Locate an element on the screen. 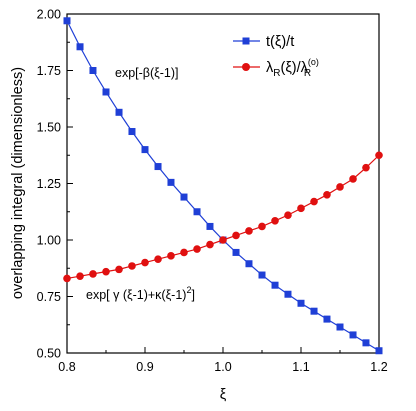  x-tick-label: 1.0 is located at coordinates (222, 367).